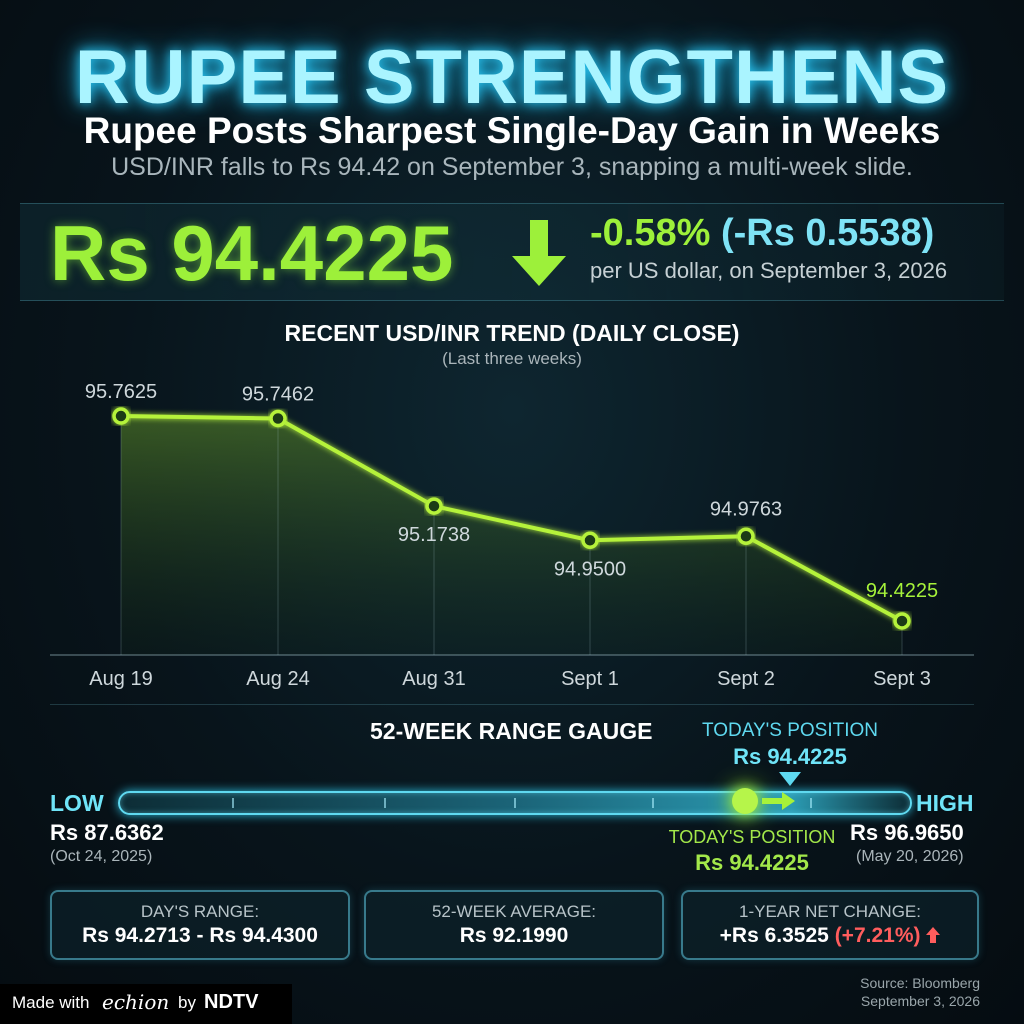 This screenshot has width=1024, height=1024. I want to click on stat-box-days-range: DAY'S RANGE: Rs 94.2713 - Rs 94.4300, so click(200, 925).